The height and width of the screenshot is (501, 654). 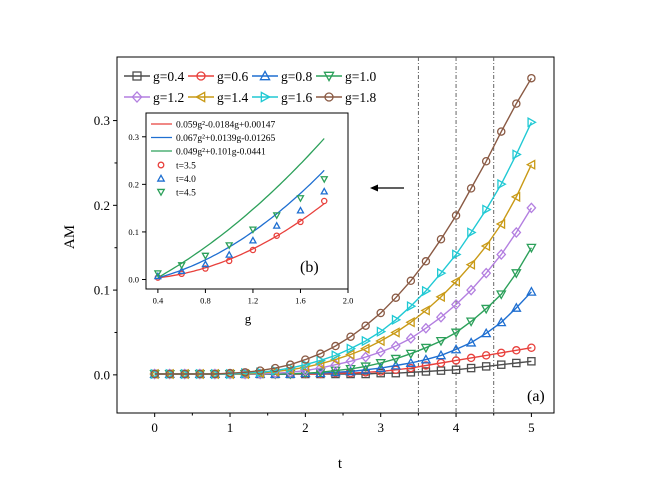 I want to click on legend-label: g=0.6, so click(x=232, y=76).